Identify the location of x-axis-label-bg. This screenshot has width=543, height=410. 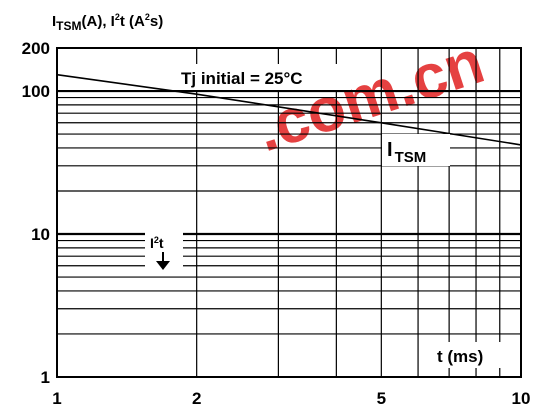
(476, 355).